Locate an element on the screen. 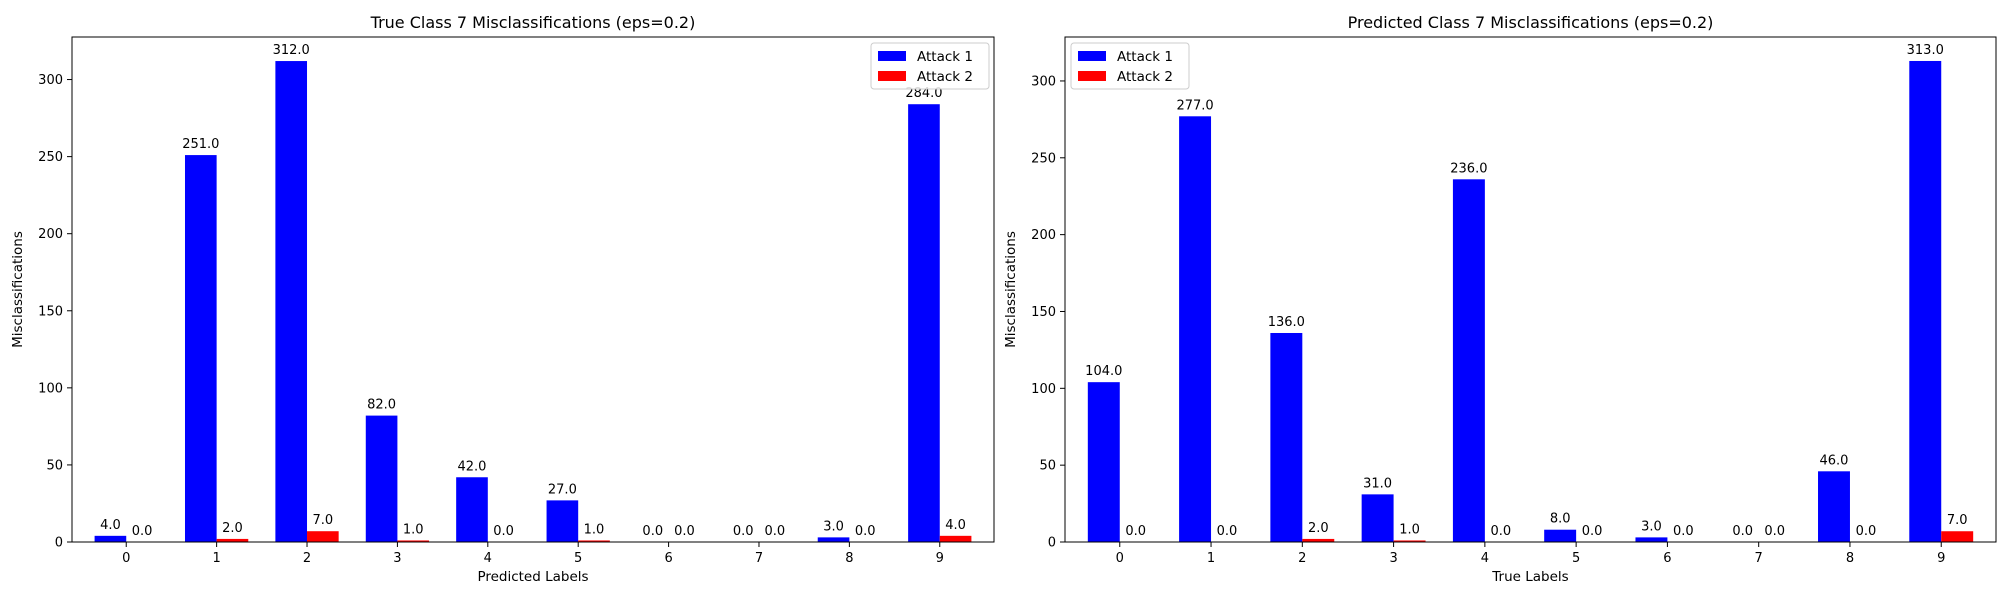 The width and height of the screenshot is (2000, 600). bar-value-label: 312.0 is located at coordinates (291, 50).